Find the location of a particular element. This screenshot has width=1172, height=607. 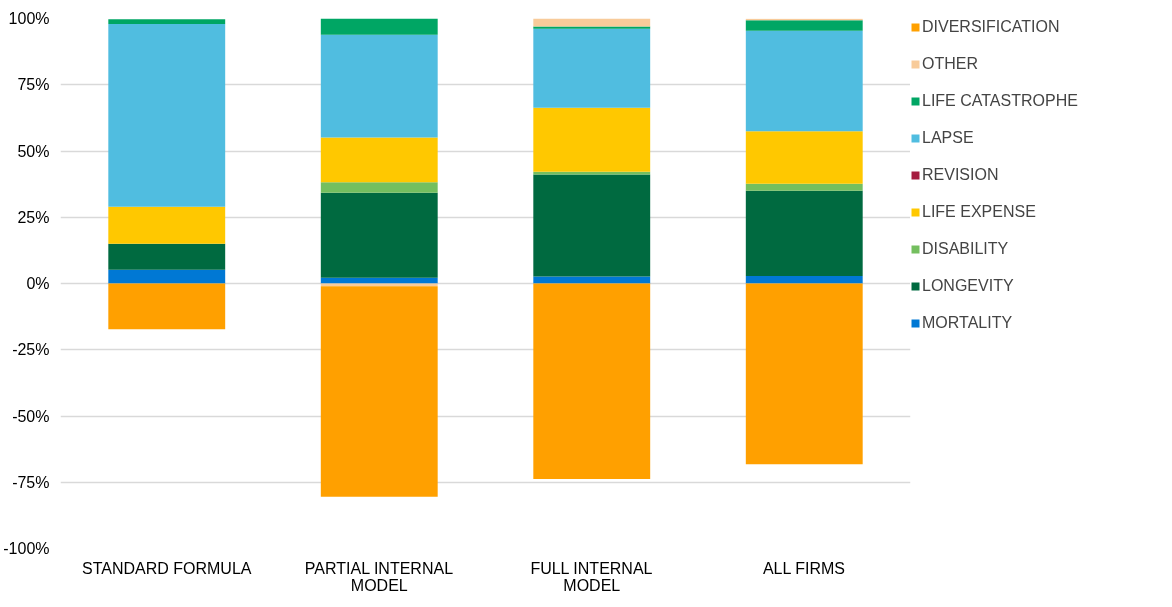

x-tick-label: STANDARD FORMULA is located at coordinates (167, 568).